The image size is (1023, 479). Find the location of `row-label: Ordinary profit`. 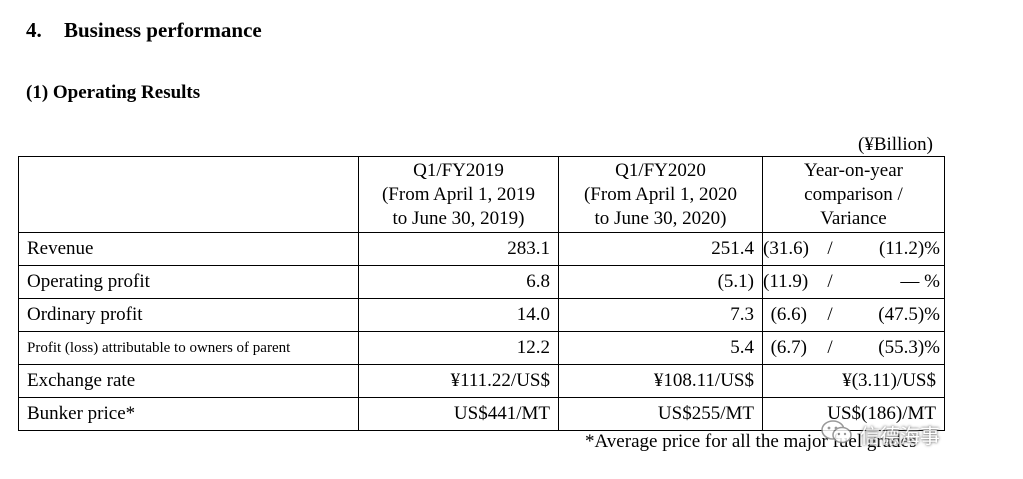

row-label: Ordinary profit is located at coordinates (188, 315).